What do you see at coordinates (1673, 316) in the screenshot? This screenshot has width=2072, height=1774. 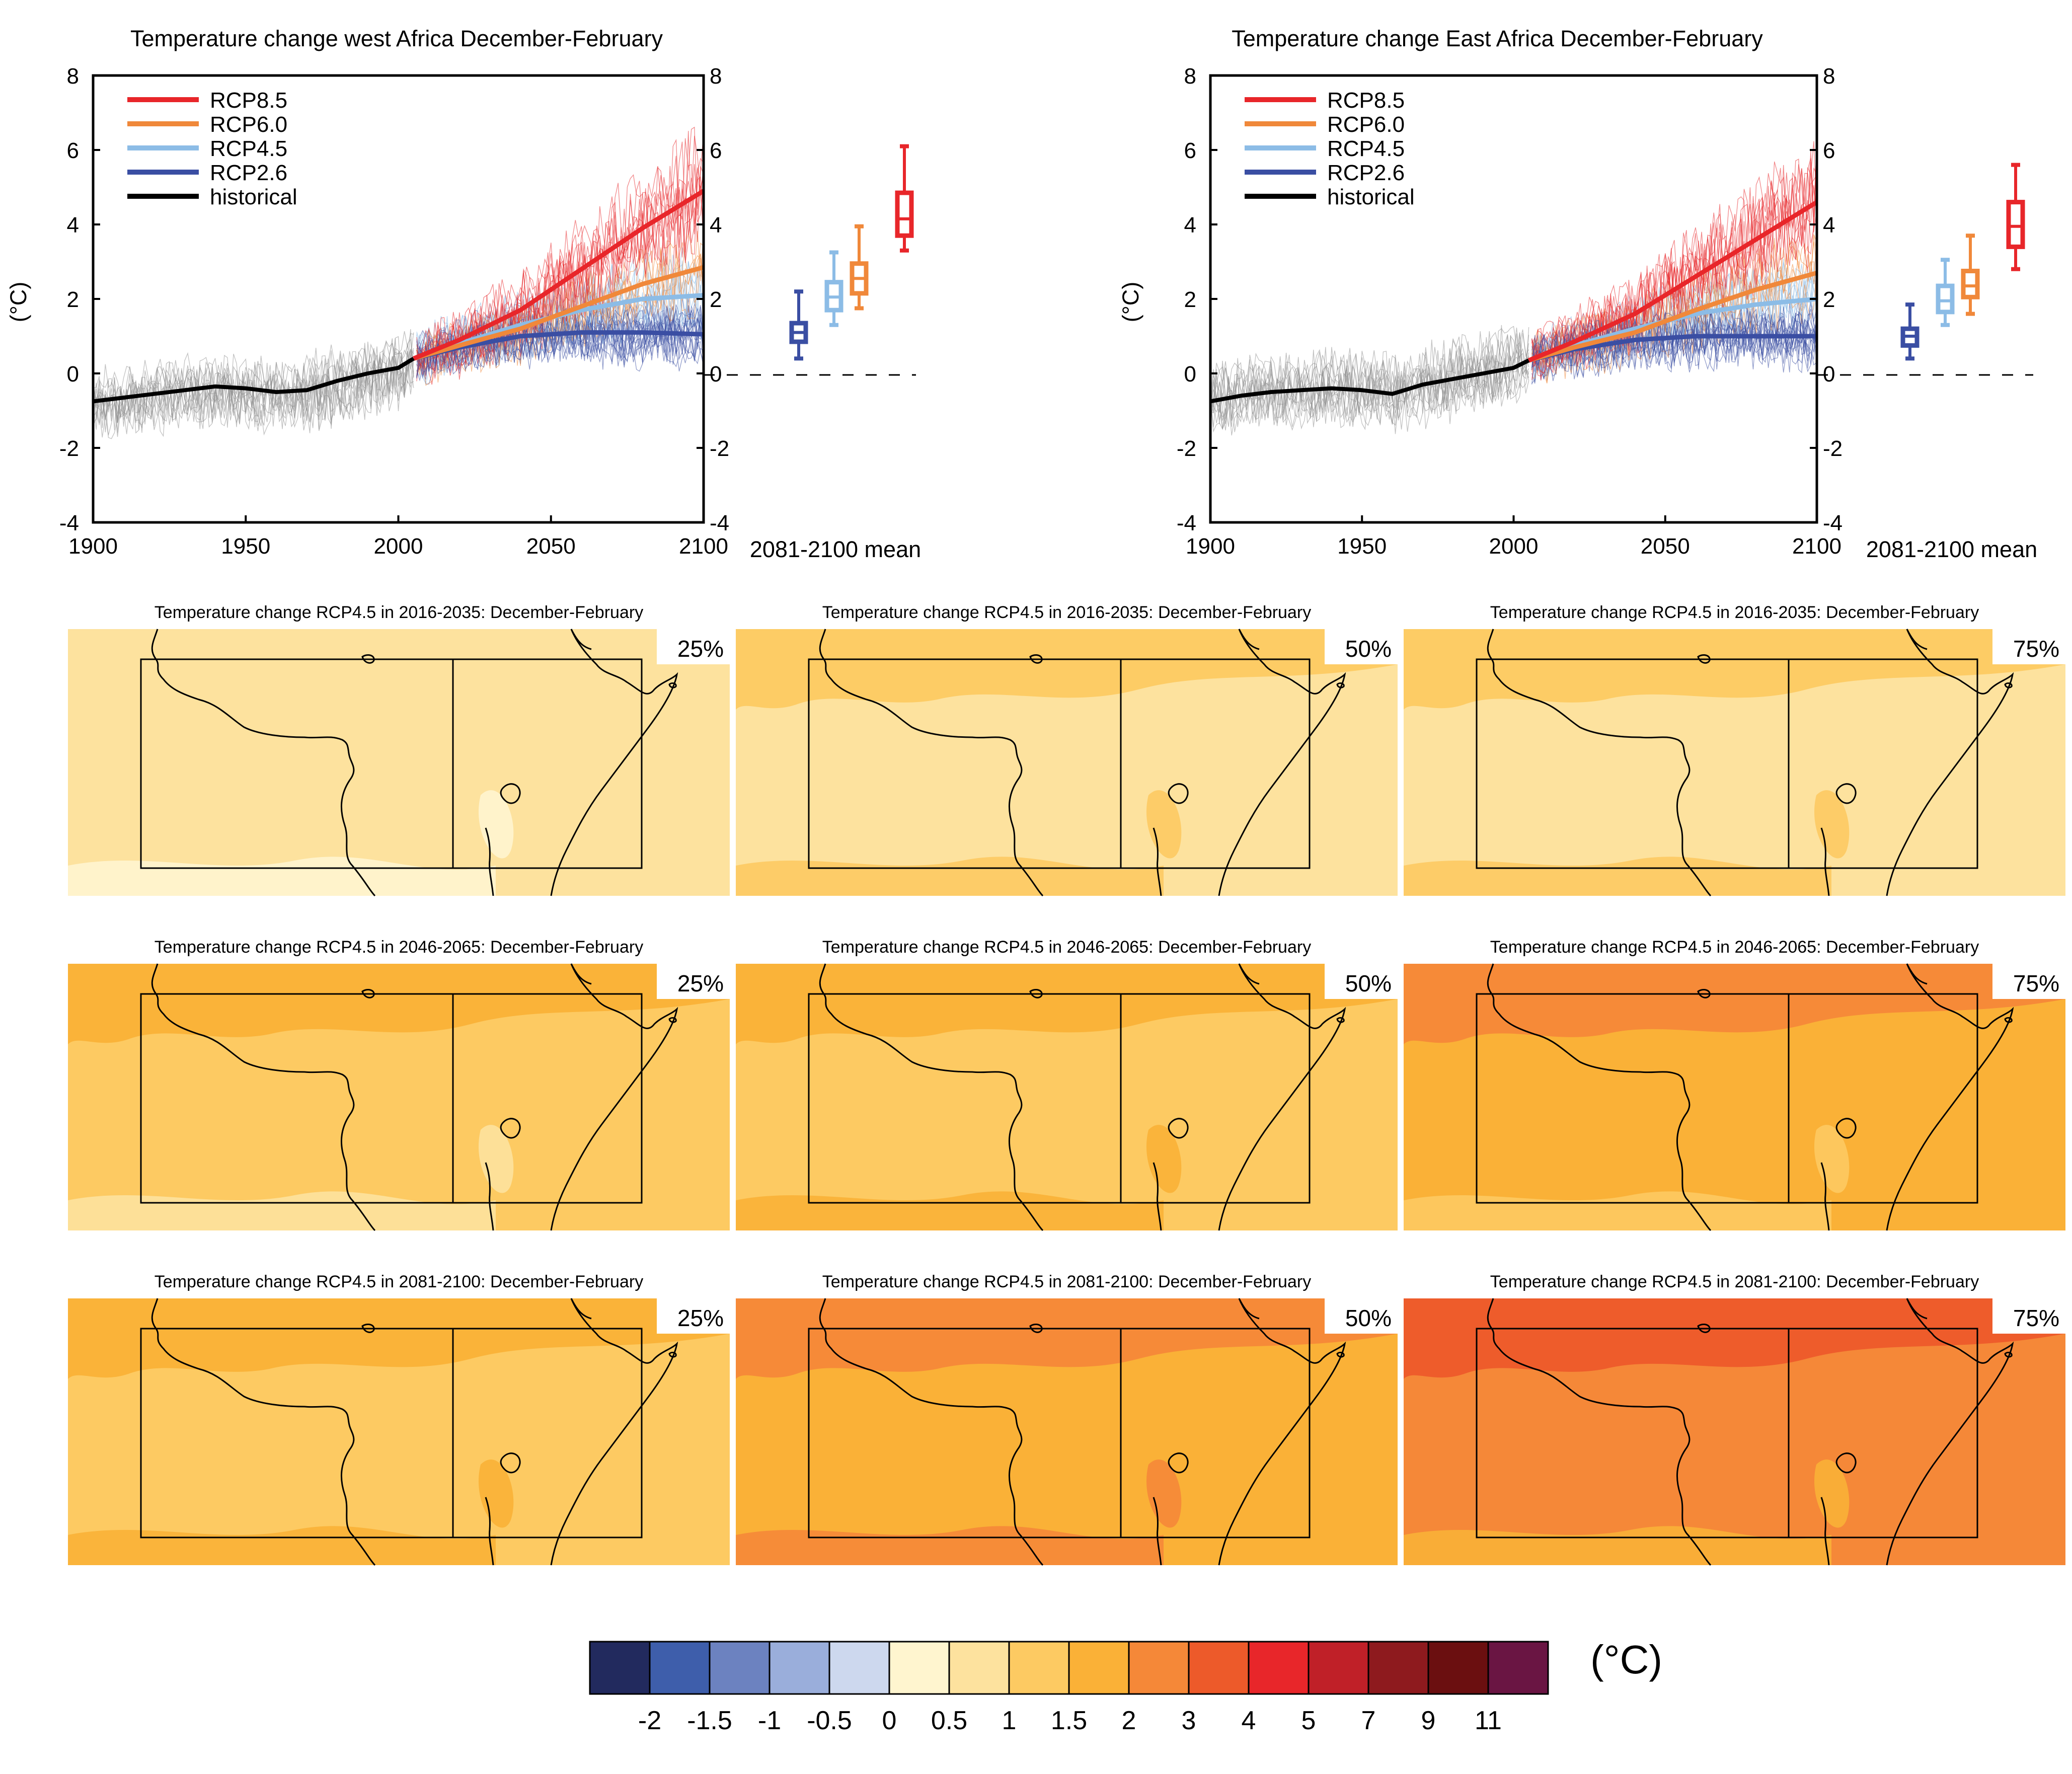 I see `series-line-rcp60` at bounding box center [1673, 316].